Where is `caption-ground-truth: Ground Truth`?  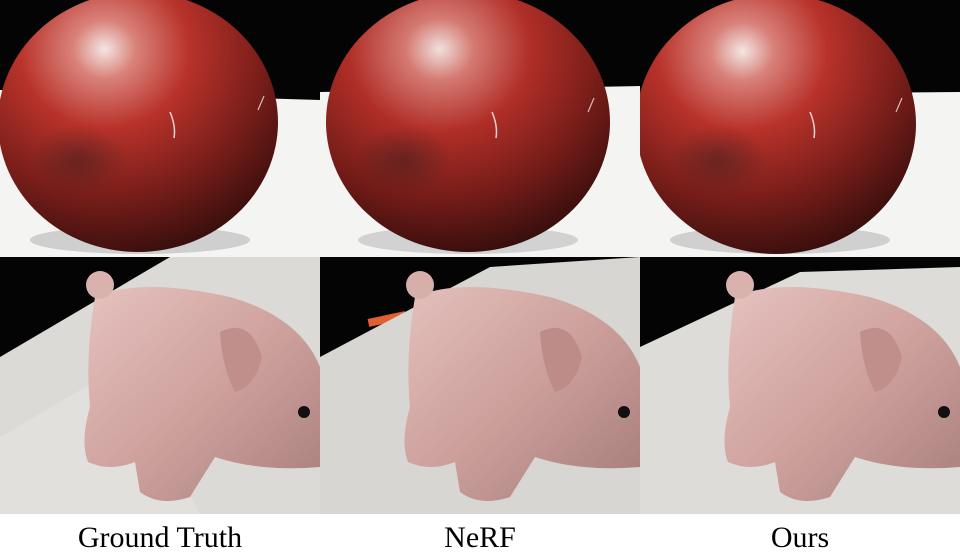
caption-ground-truth: Ground Truth is located at coordinates (160, 537).